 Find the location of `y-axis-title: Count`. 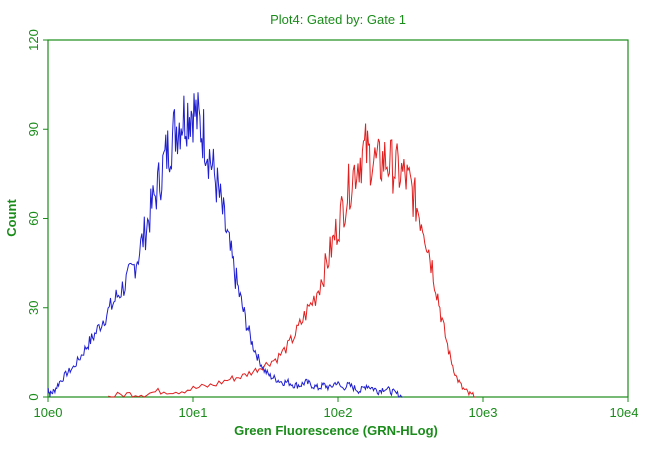

y-axis-title: Count is located at coordinates (11, 218).